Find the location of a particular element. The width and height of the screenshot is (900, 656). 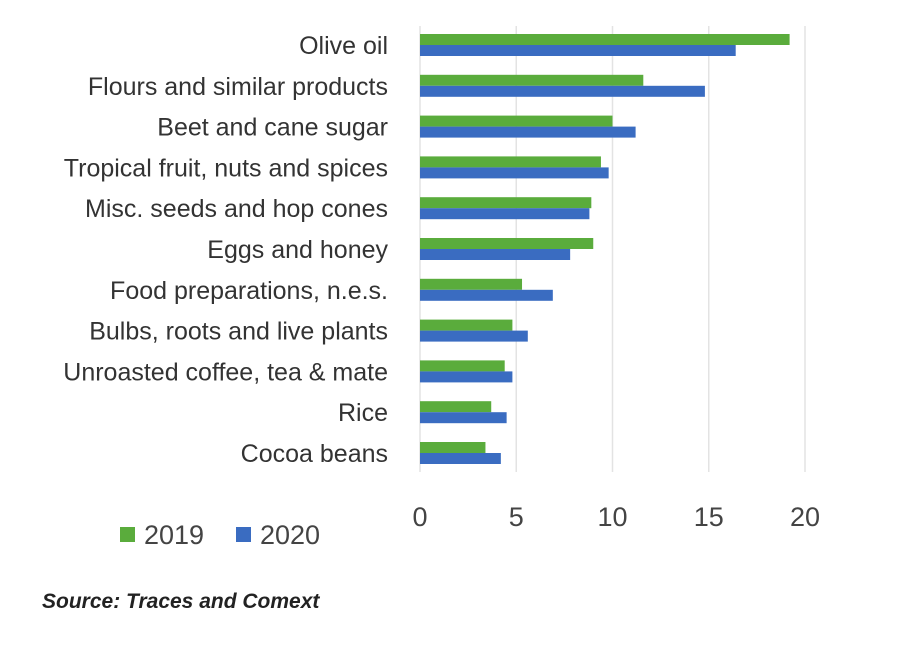

source-note: Source: Traces and Comext is located at coordinates (181, 601).